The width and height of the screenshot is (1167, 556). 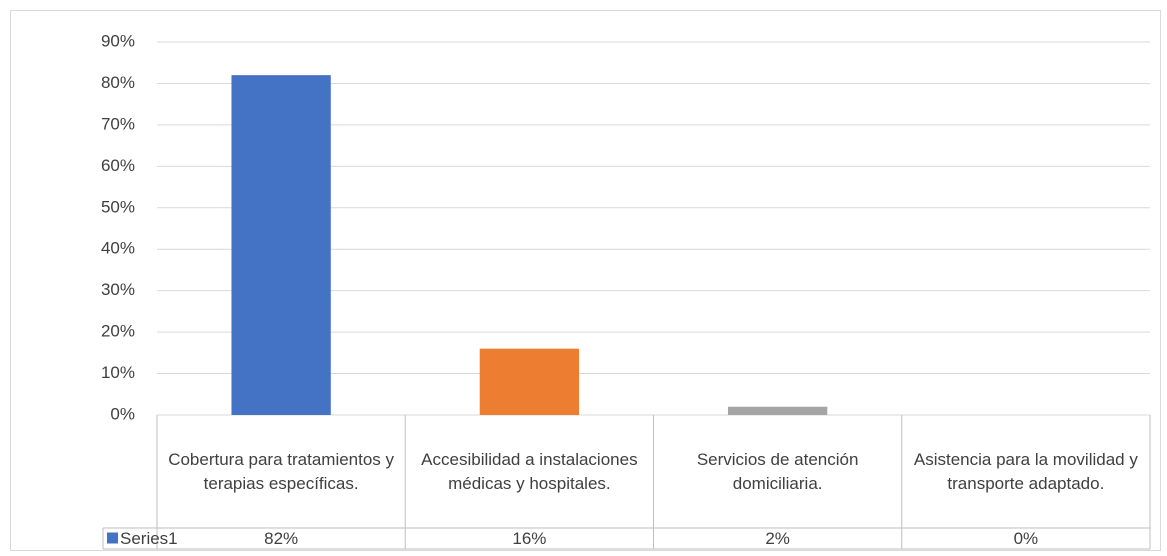 I want to click on y-tick-label: 60%, so click(x=118, y=165).